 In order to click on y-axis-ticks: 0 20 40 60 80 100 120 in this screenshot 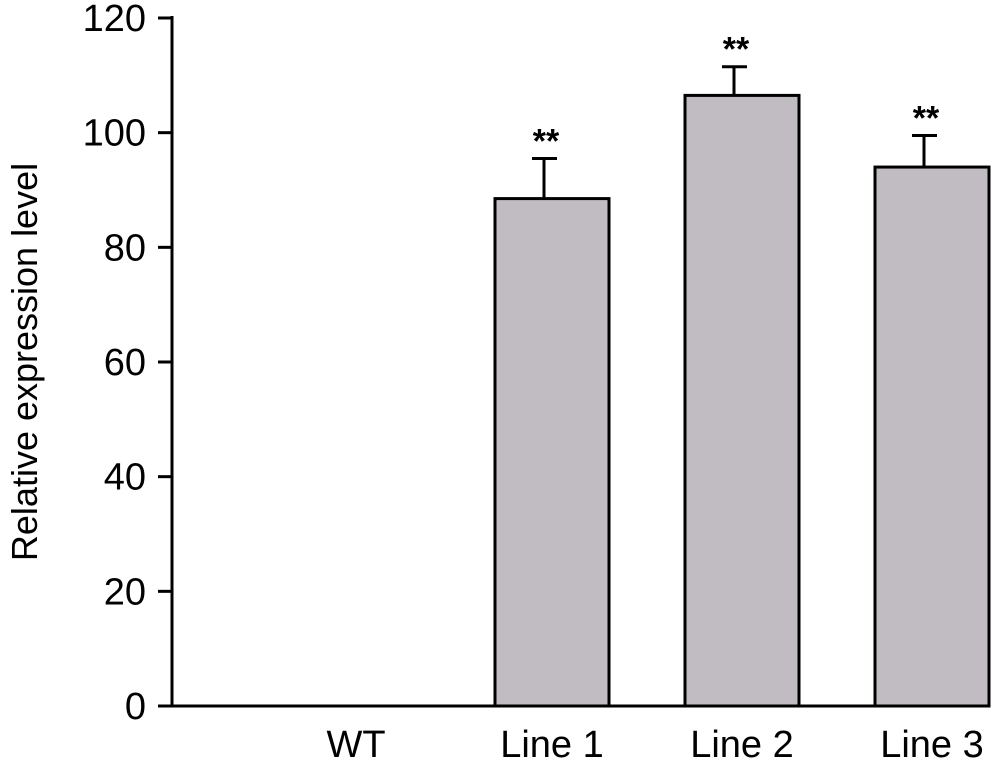, I will do `click(127, 364)`.